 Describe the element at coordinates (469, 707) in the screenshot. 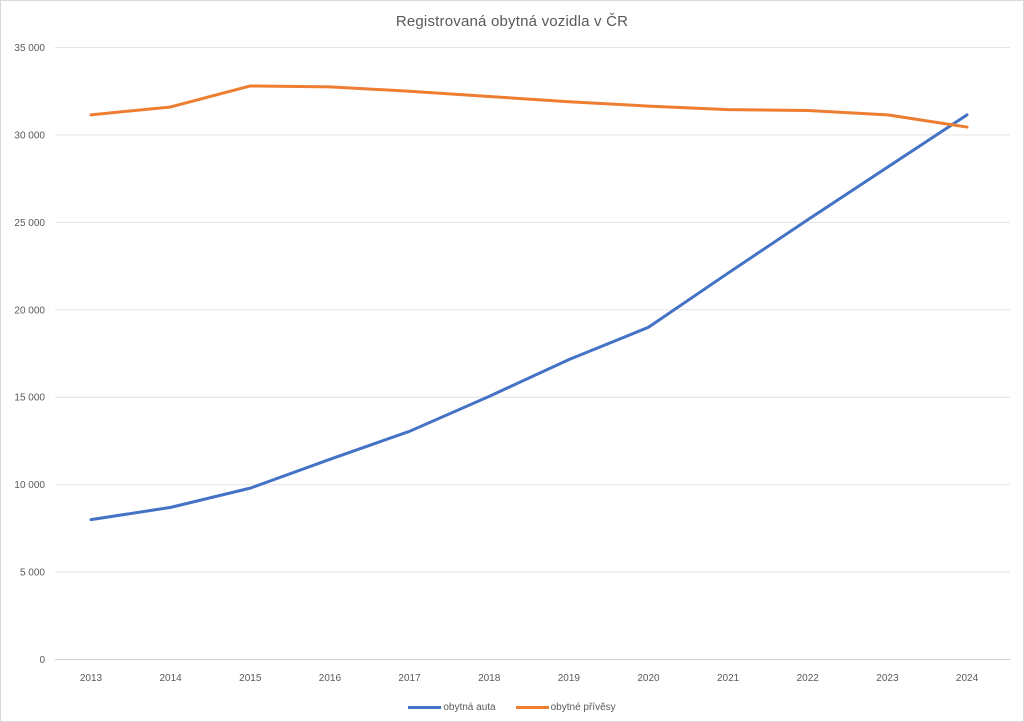

I see `legend-label: obytná auta` at that location.